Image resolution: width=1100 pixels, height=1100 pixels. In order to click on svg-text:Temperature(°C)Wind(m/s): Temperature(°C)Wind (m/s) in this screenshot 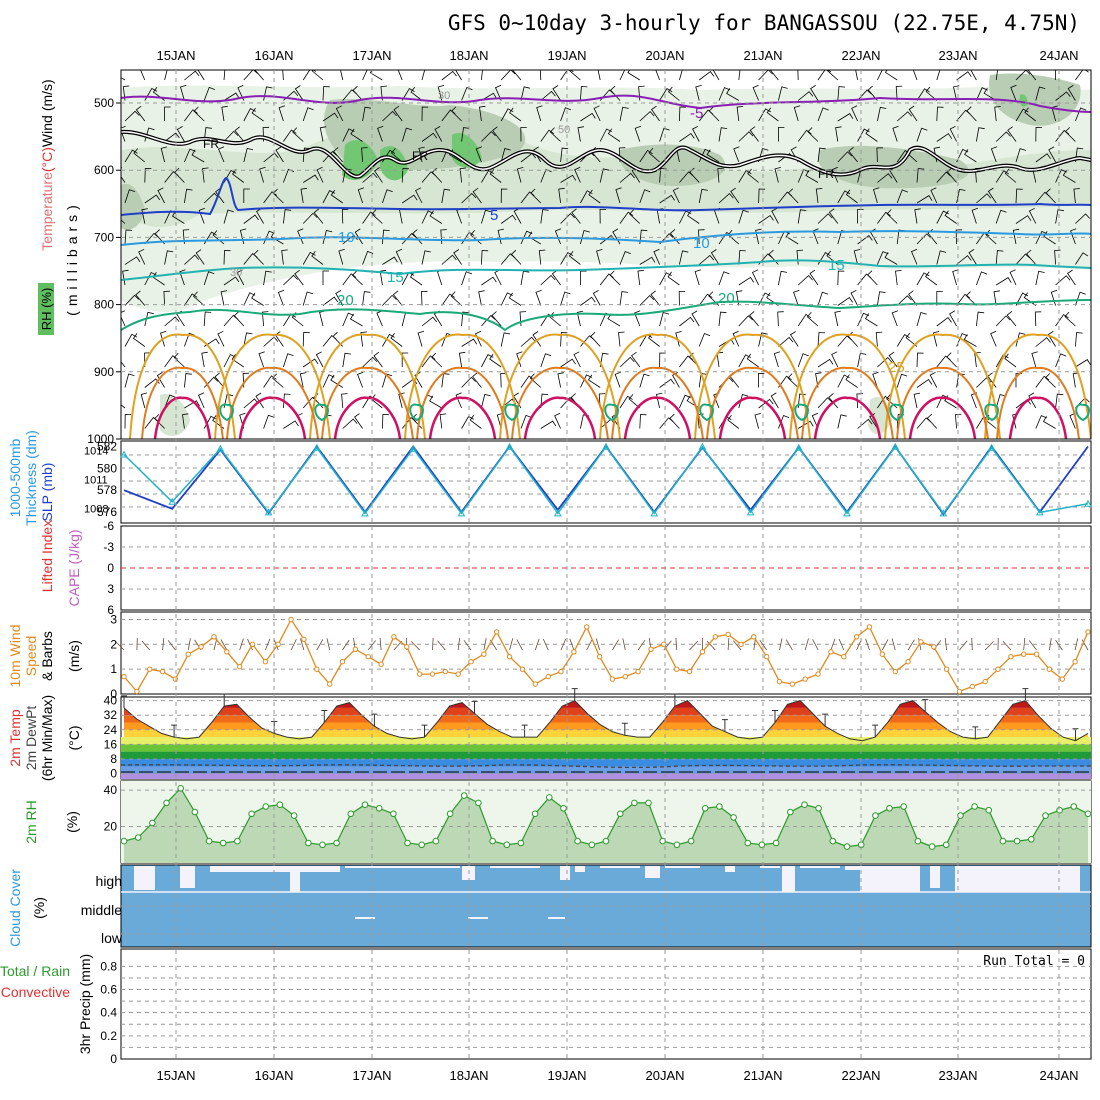, I will do `click(47, 164)`.